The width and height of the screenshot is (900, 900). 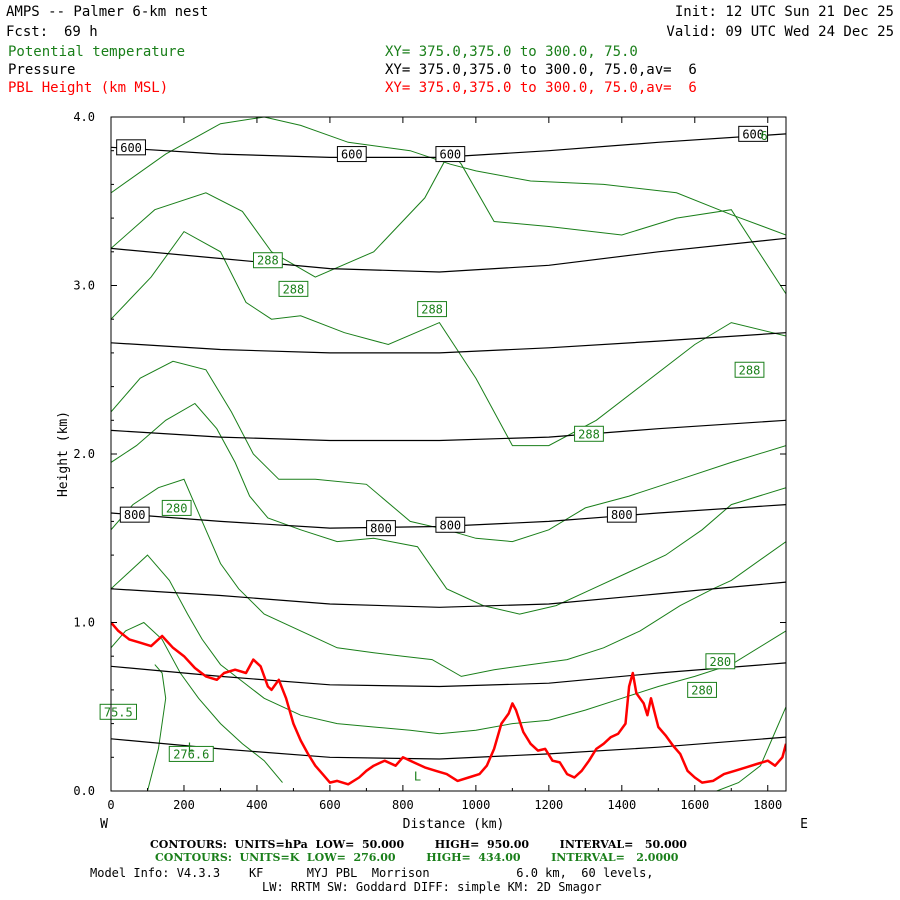 I want to click on theta-label-6: 280, so click(x=720, y=662).